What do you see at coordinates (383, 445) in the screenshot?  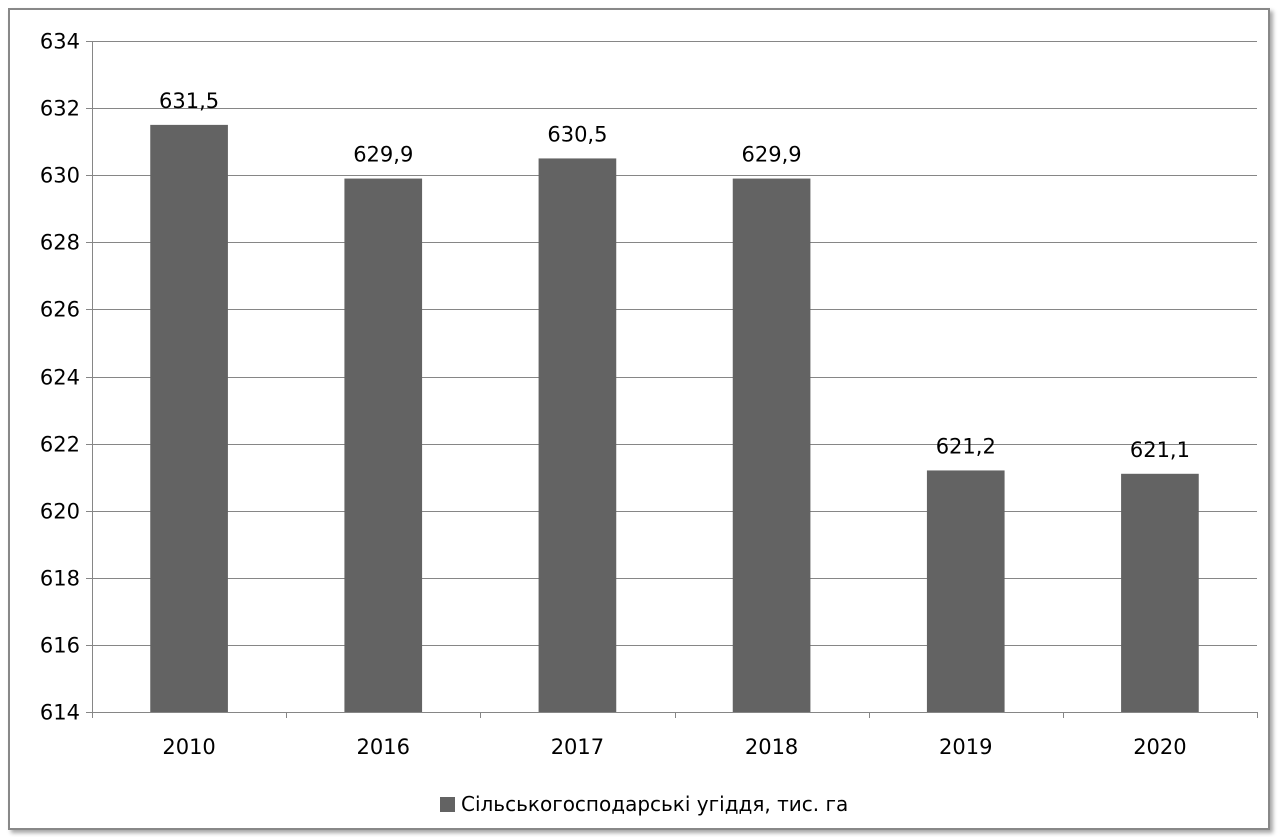 I see `bar-2016` at bounding box center [383, 445].